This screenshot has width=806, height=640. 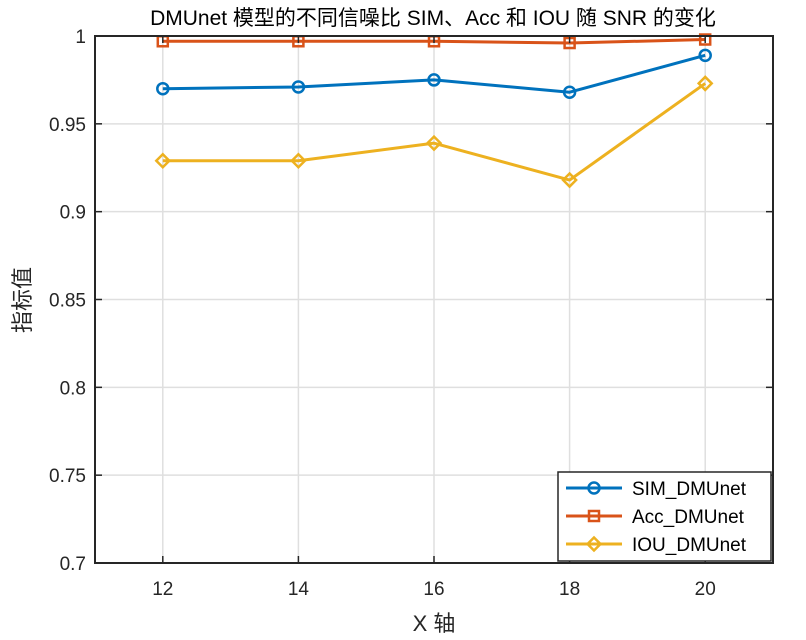 What do you see at coordinates (22, 300) in the screenshot?
I see `y-axis-label: 指标值` at bounding box center [22, 300].